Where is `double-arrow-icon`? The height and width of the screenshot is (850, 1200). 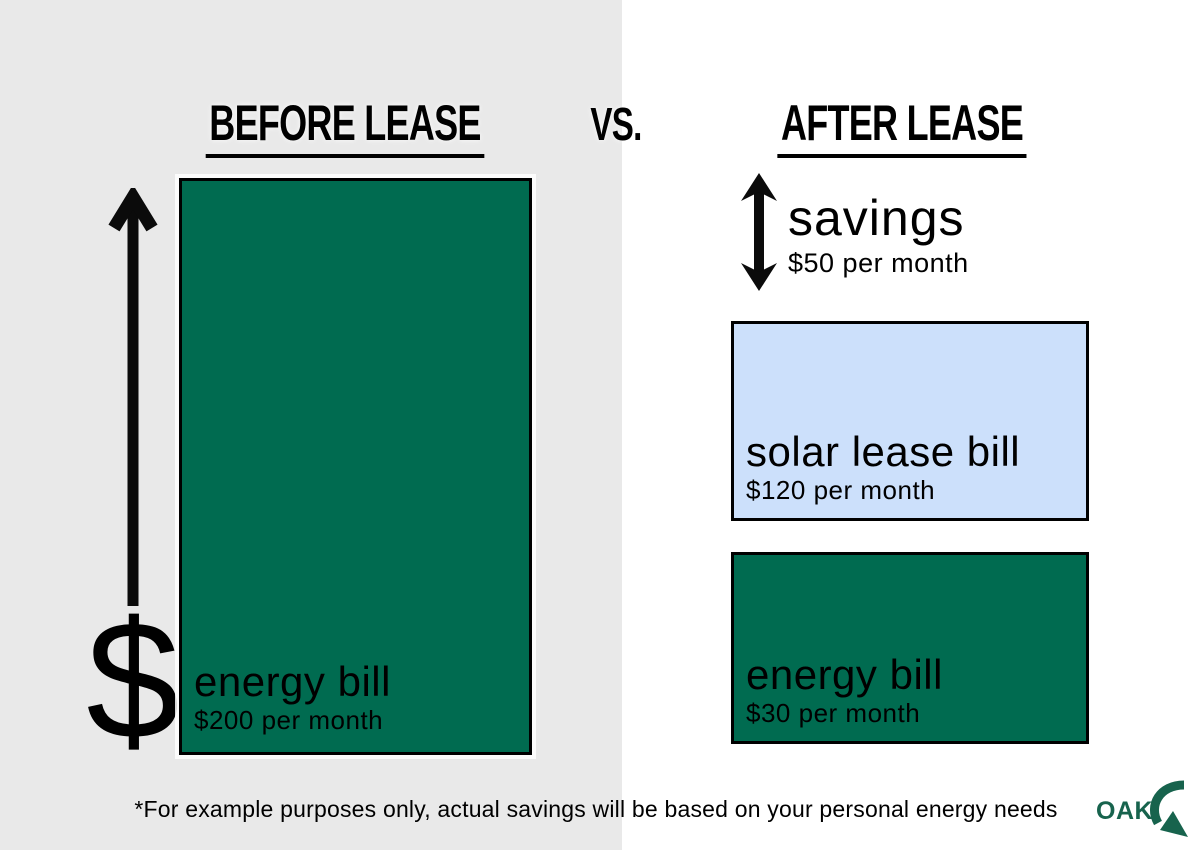 double-arrow-icon is located at coordinates (759, 232).